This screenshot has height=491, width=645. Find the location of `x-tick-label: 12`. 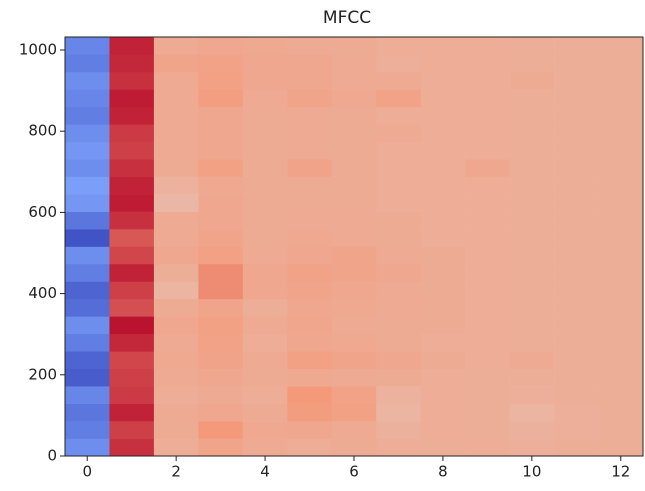

x-tick-label: 12 is located at coordinates (620, 472).